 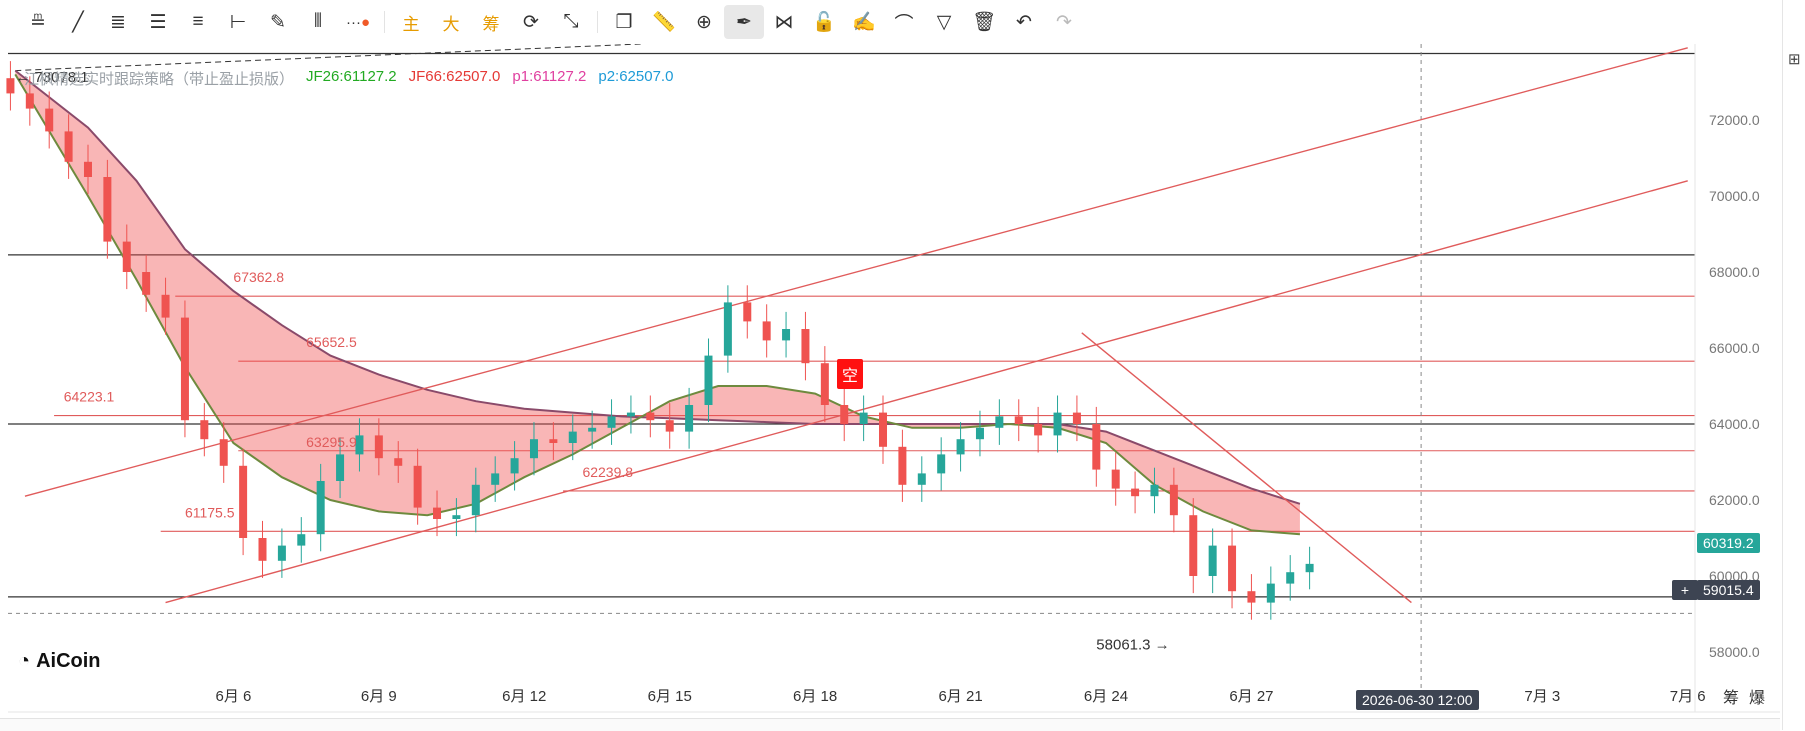 I want to click on ruler-icon: ≞, so click(x=38, y=22).